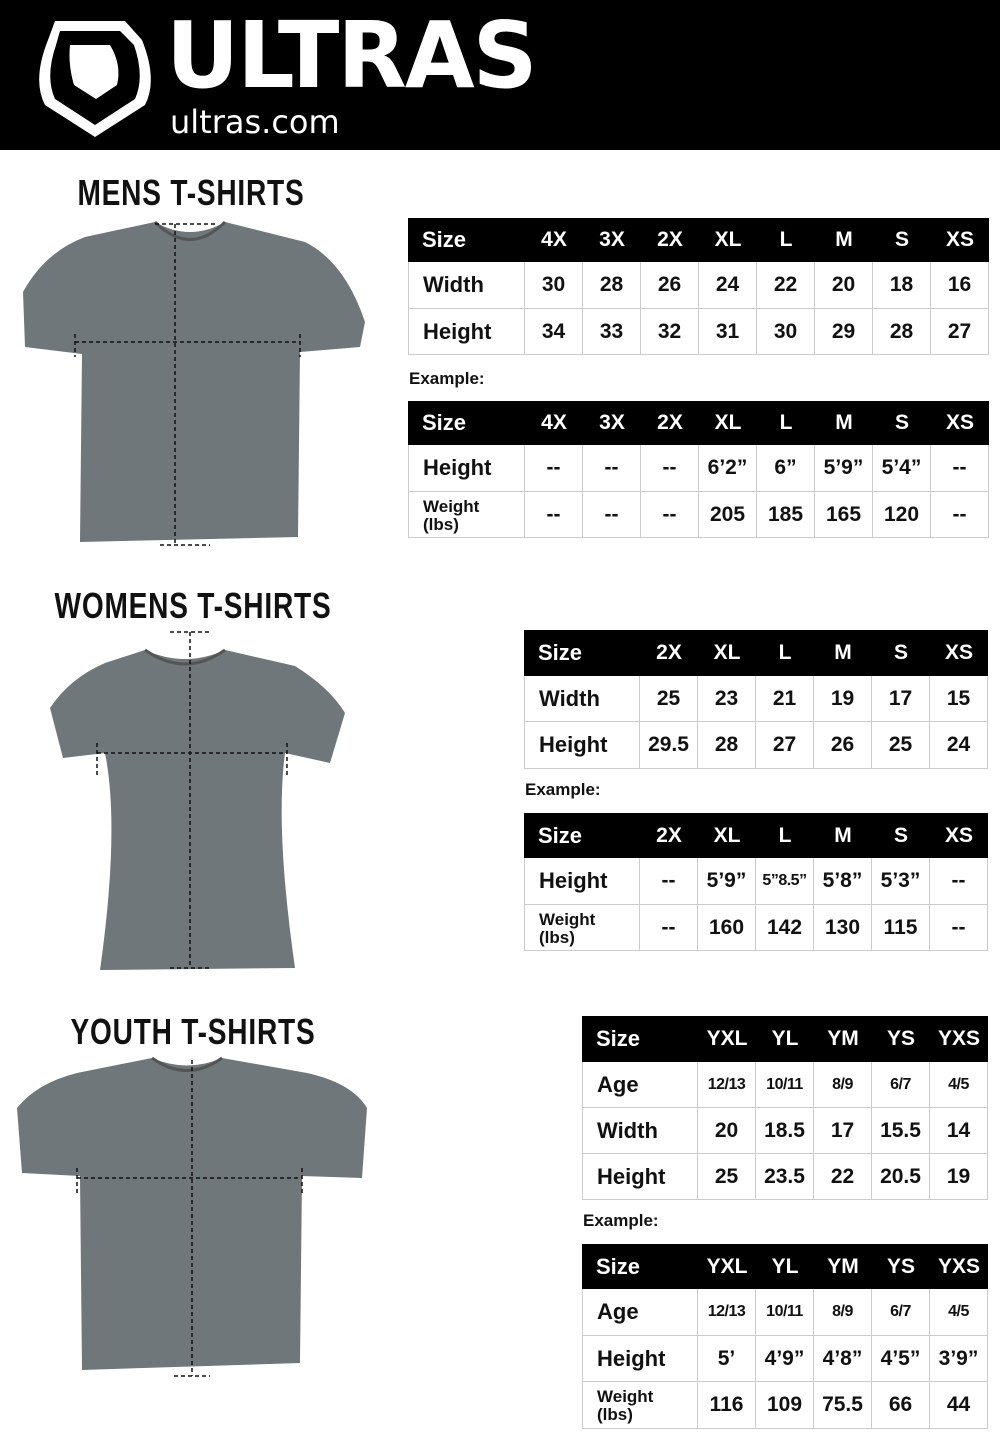 This screenshot has width=1000, height=1444. What do you see at coordinates (959, 1358) in the screenshot?
I see `table-cell: 3’9”` at bounding box center [959, 1358].